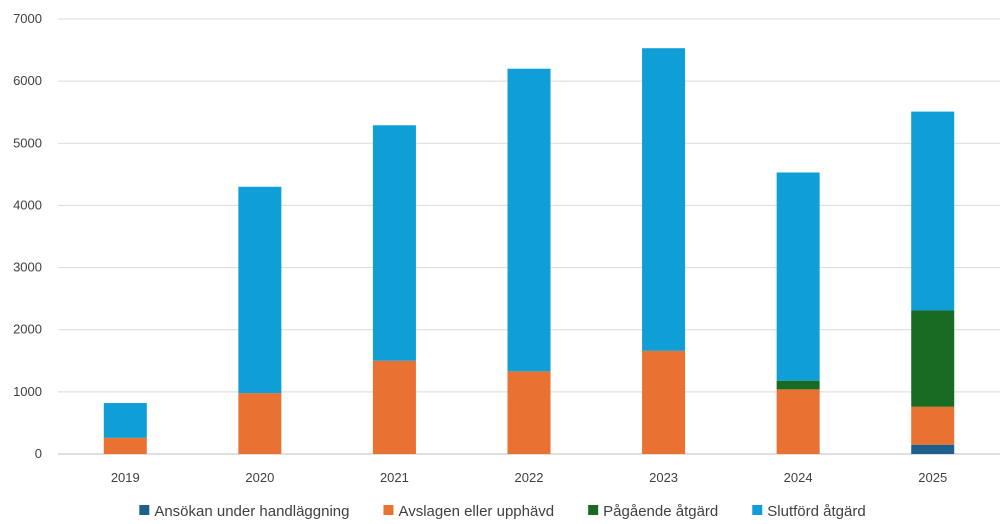 This screenshot has width=1005, height=524. Describe the element at coordinates (27, 267) in the screenshot. I see `y-tick-label: 3000` at that location.